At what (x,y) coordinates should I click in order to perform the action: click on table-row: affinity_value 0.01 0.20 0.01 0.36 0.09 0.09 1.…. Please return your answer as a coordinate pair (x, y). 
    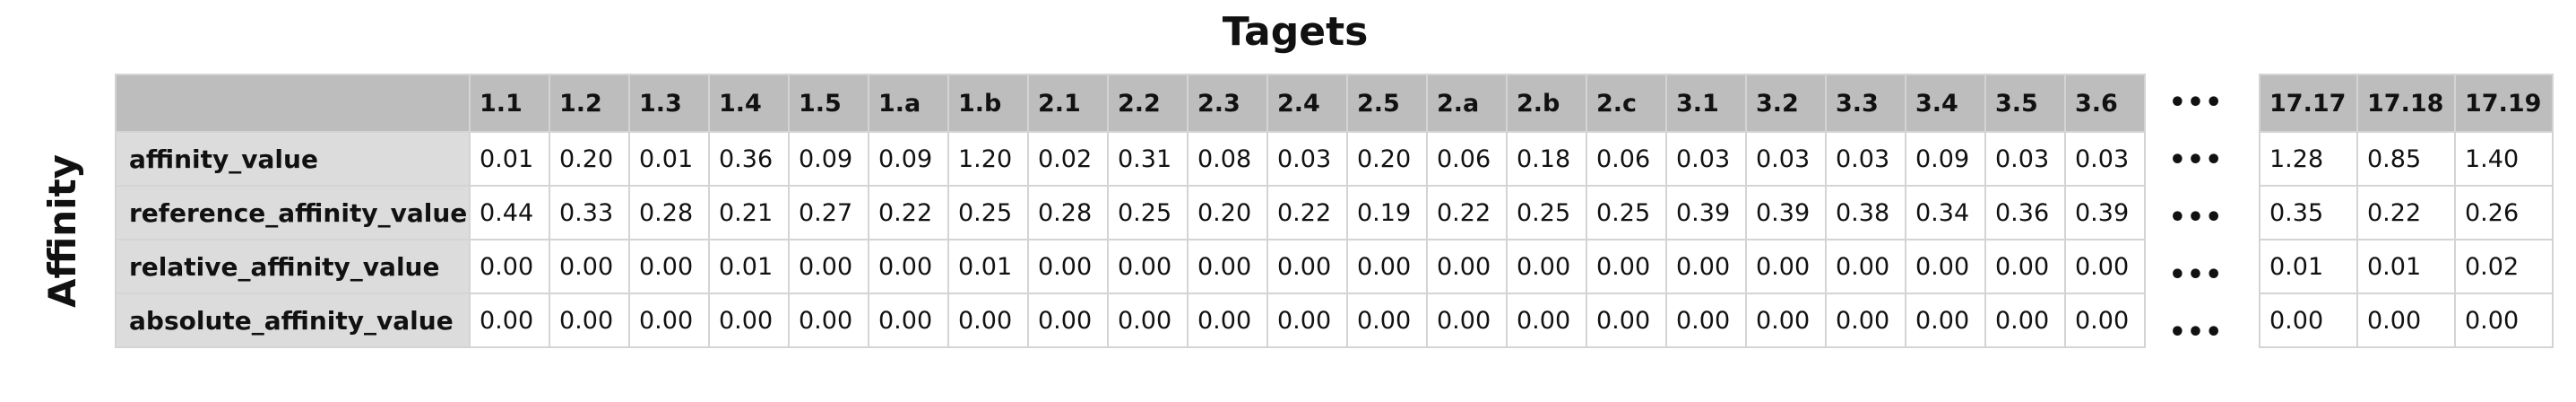
    Looking at the image, I should click on (1130, 159).